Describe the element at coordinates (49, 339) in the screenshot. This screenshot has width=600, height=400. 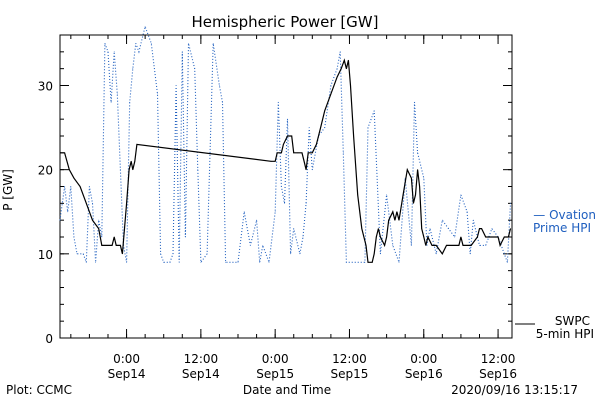
I see `y-tick-label: 0` at that location.